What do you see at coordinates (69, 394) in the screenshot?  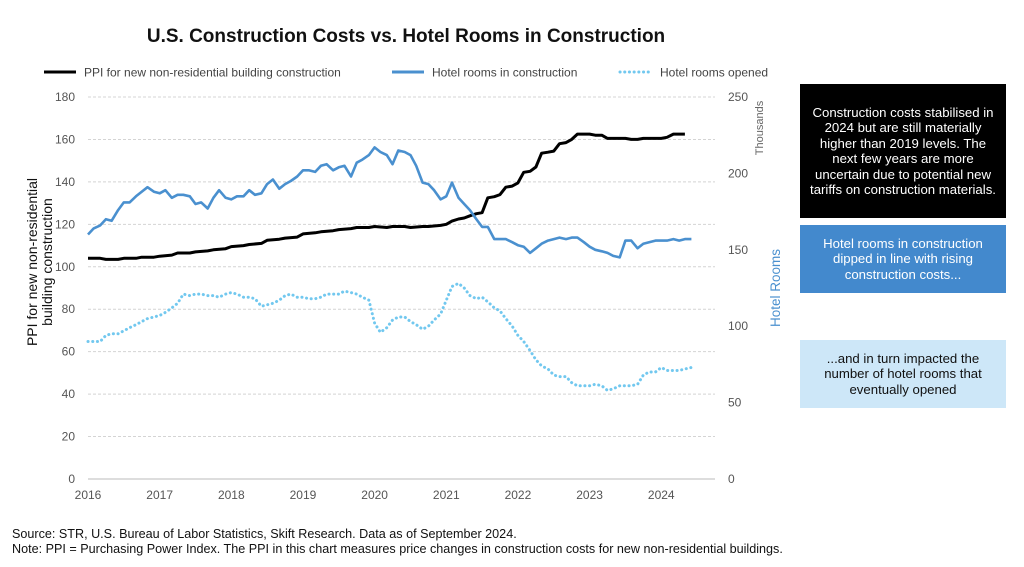 I see `y-left-tick-label: 40` at bounding box center [69, 394].